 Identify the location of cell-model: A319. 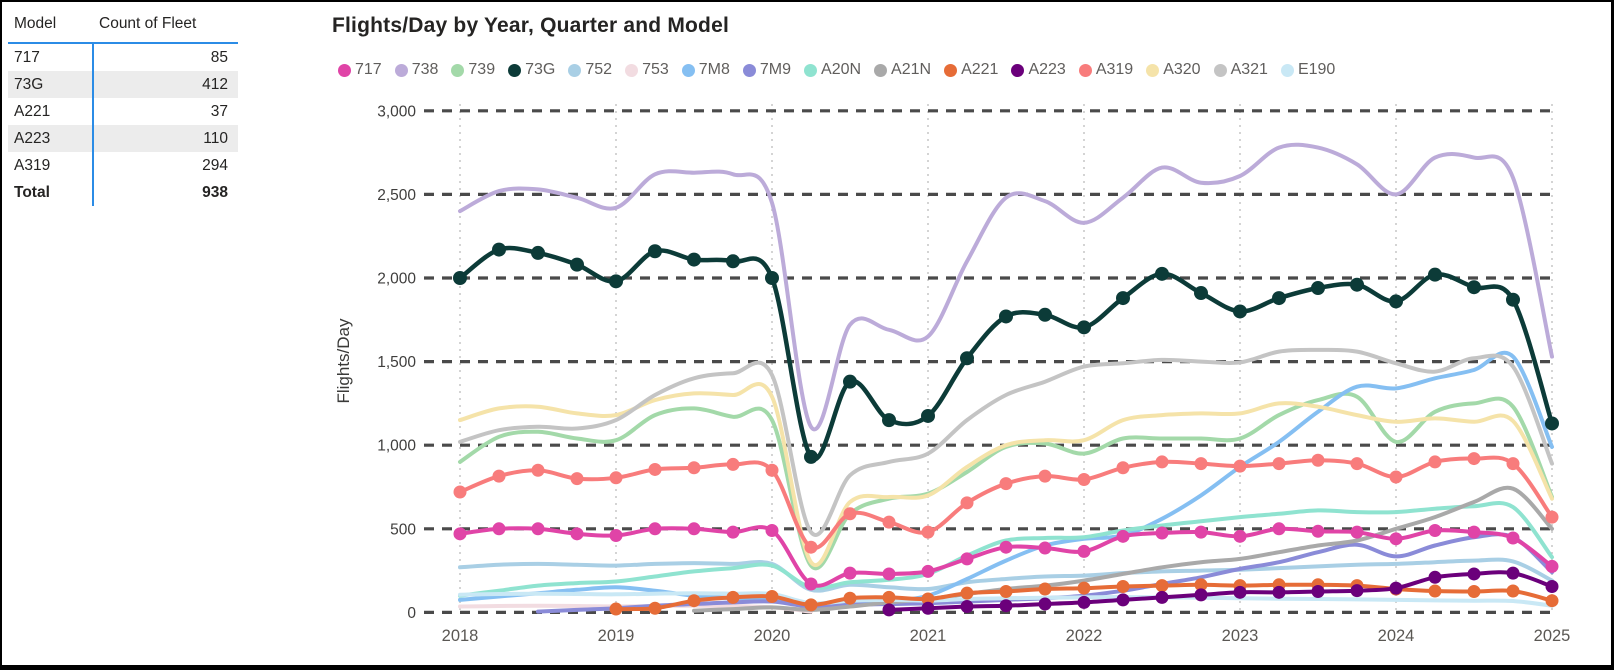
(32, 165).